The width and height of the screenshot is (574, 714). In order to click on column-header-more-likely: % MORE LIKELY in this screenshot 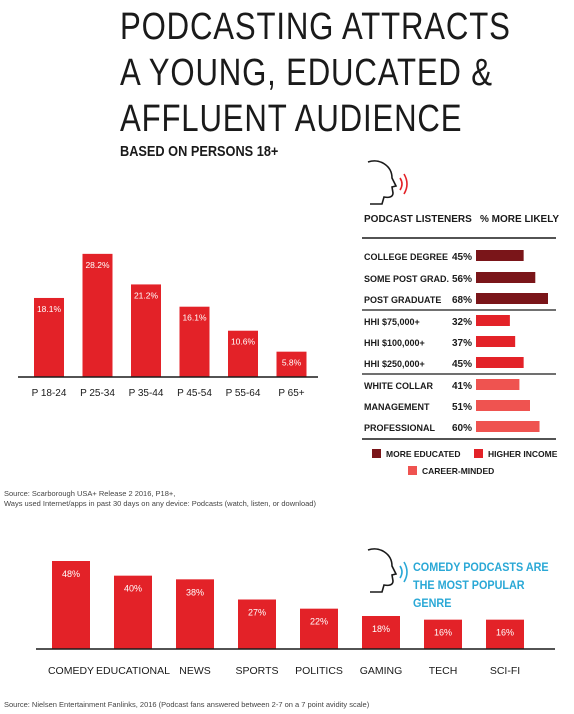, I will do `click(519, 219)`.